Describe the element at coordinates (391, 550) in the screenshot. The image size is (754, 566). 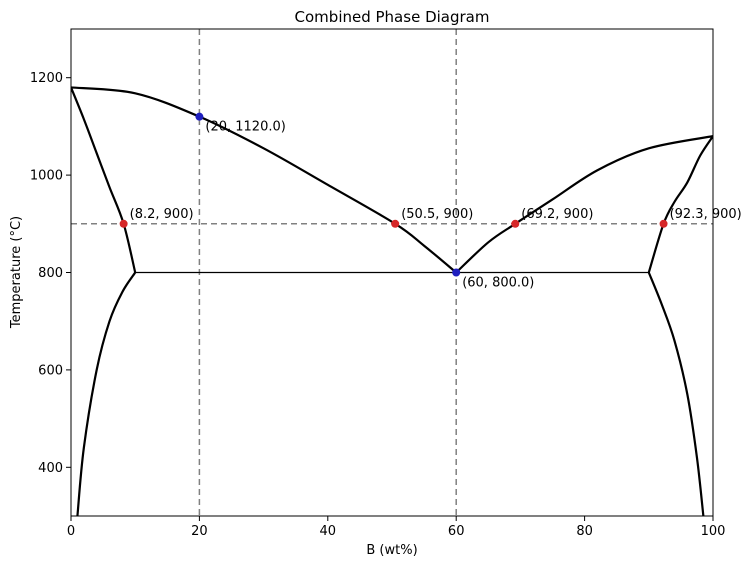
I see `x-axis-label: B (wt%)` at that location.